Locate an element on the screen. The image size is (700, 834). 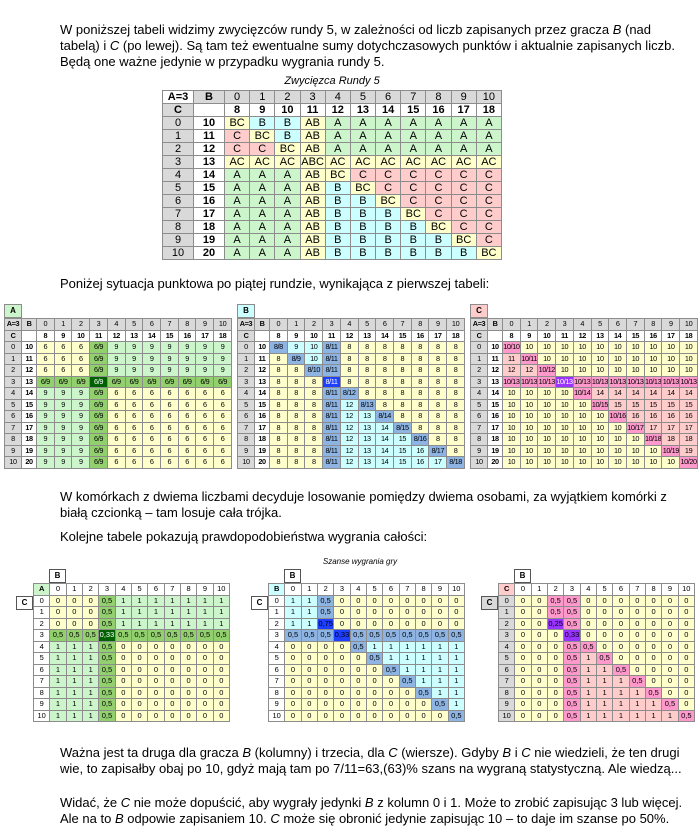
table-row: 6 0 0 0 0,5 1 1 0,5 0 0 0 0 is located at coordinates (596, 669).